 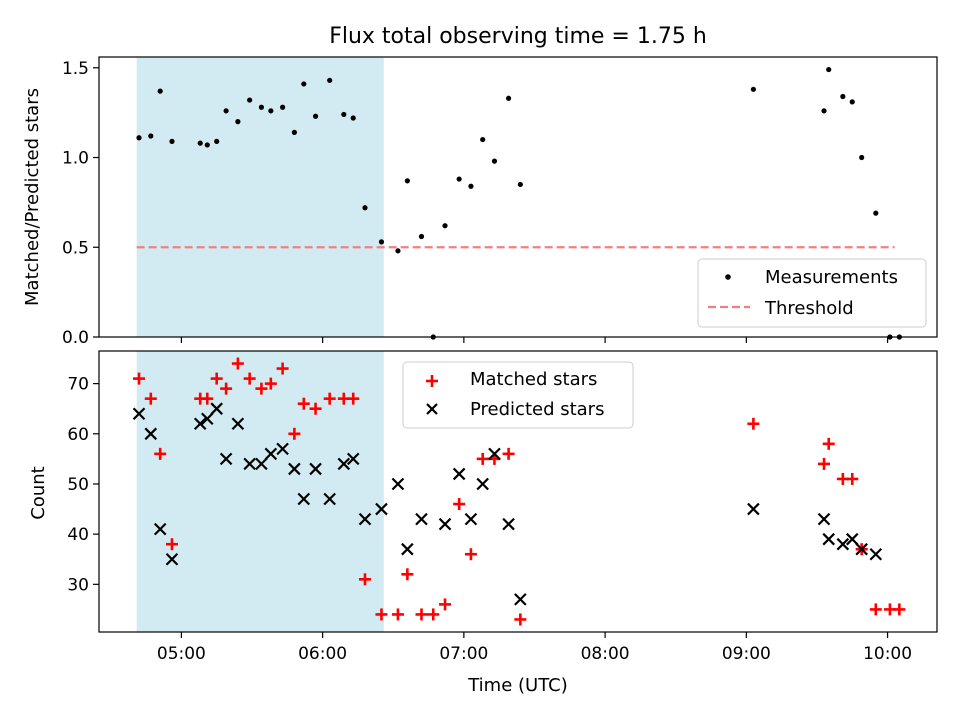 What do you see at coordinates (746, 654) in the screenshot?
I see `bottom-xtick-label: 09:00` at bounding box center [746, 654].